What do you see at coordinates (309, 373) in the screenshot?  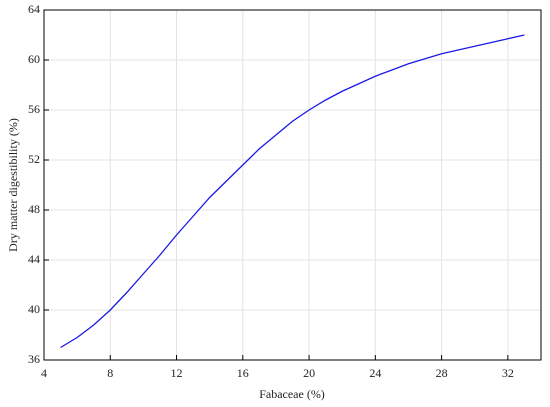 I see `x-tick-label: 20` at bounding box center [309, 373].